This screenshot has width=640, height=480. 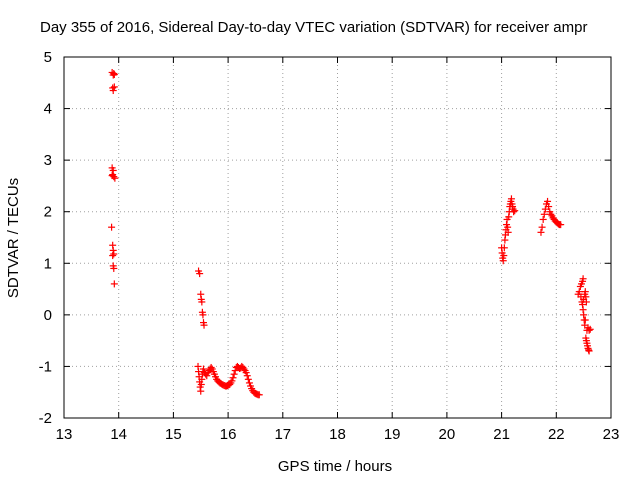 What do you see at coordinates (48, 212) in the screenshot?
I see `y-tick-label: 2` at bounding box center [48, 212].